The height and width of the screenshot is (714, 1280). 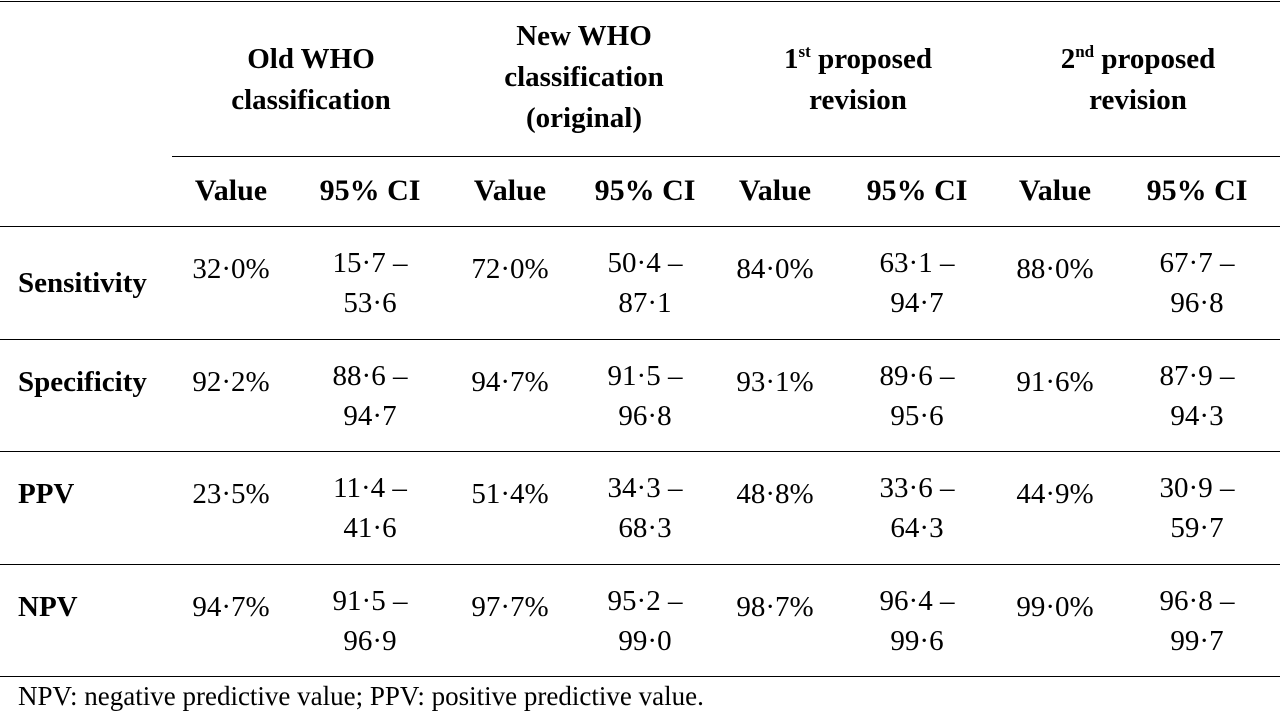 What do you see at coordinates (858, 79) in the screenshot?
I see `group-header-first-revision: 1st proposed revision` at bounding box center [858, 79].